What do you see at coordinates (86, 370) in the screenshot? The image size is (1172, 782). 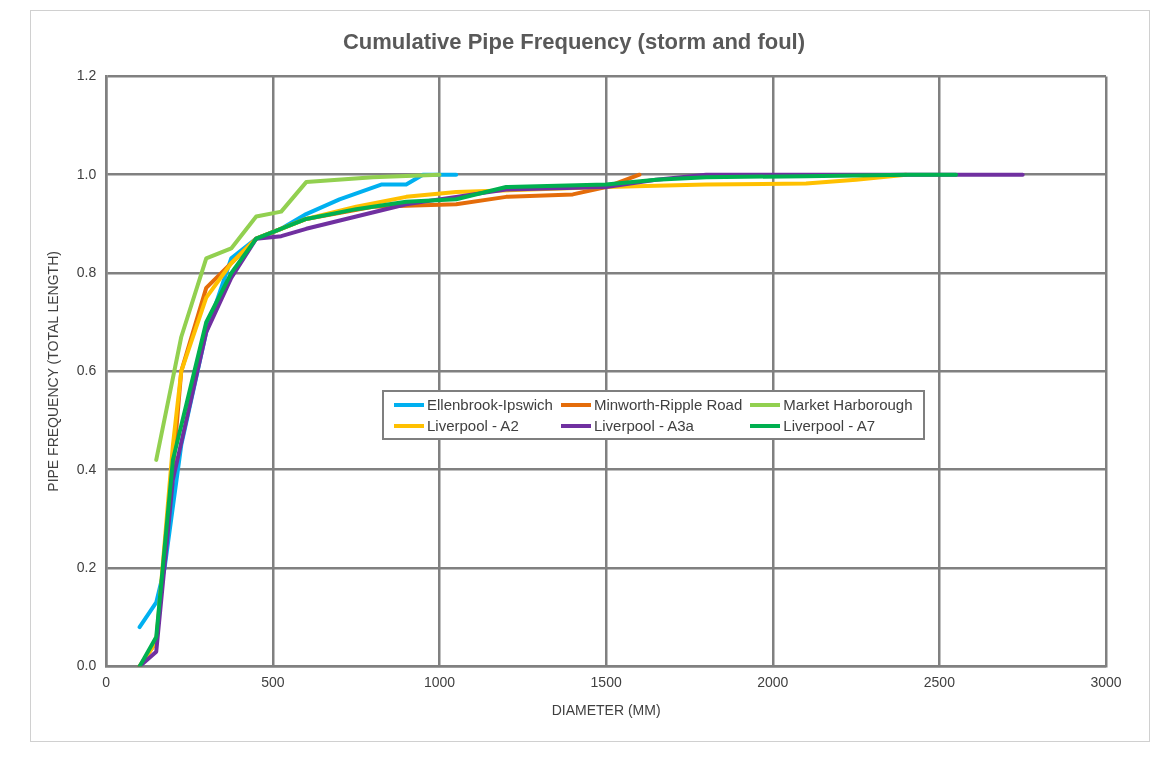 I see `y-tick-label: 0.6` at bounding box center [86, 370].